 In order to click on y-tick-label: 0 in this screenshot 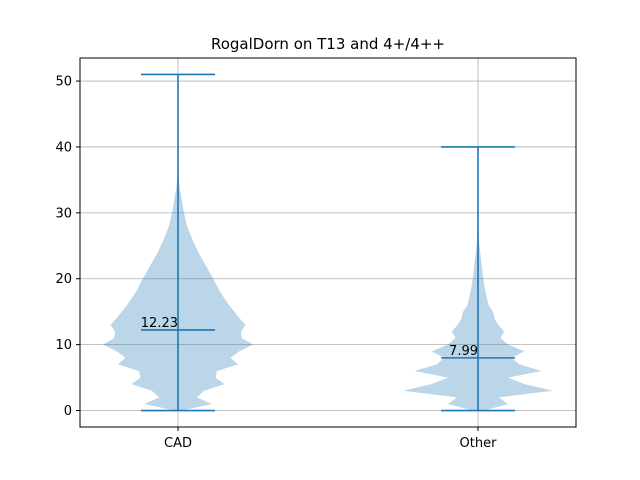, I will do `click(68, 411)`.